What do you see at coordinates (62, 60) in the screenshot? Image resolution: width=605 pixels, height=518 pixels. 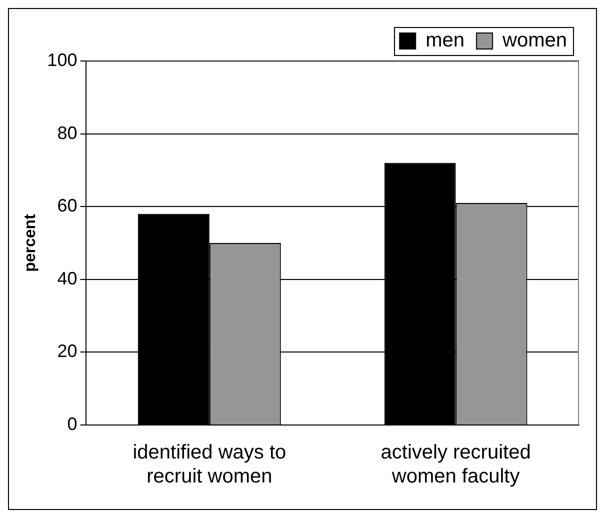 I see `y-tick-label: 100` at bounding box center [62, 60].